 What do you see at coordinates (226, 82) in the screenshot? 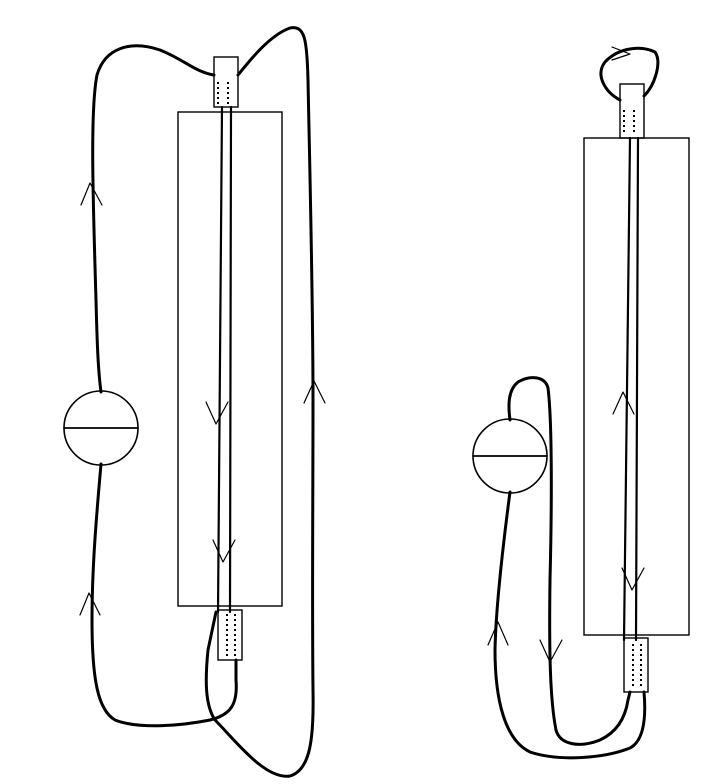
I see `left-top-cylinder` at bounding box center [226, 82].